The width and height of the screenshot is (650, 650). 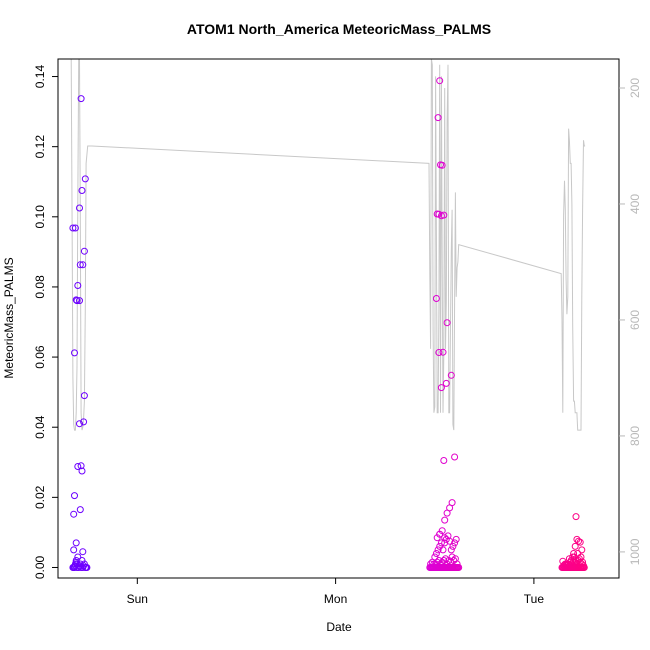 I want to click on y2-tick-label: 1000, so click(x=635, y=551).